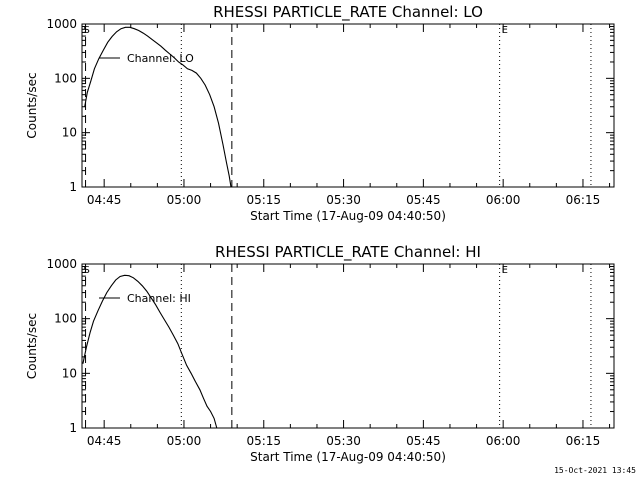  I want to click on legend-label: Channel: LO, so click(160, 58).